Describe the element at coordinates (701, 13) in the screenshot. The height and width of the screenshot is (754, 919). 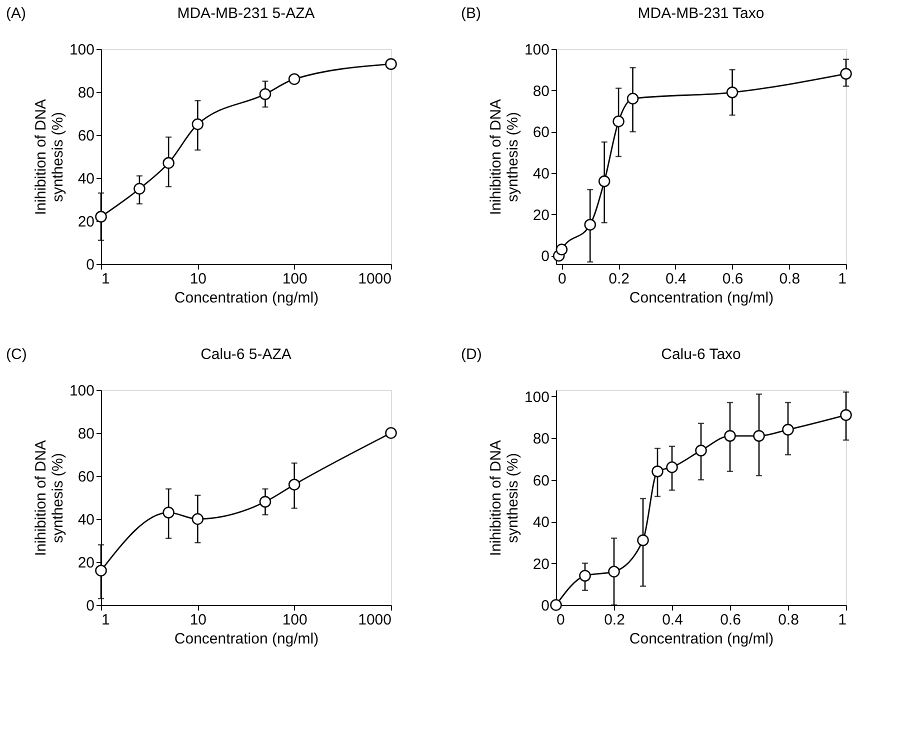
I see `chart-title: MDA-MB-231 Taxo` at that location.